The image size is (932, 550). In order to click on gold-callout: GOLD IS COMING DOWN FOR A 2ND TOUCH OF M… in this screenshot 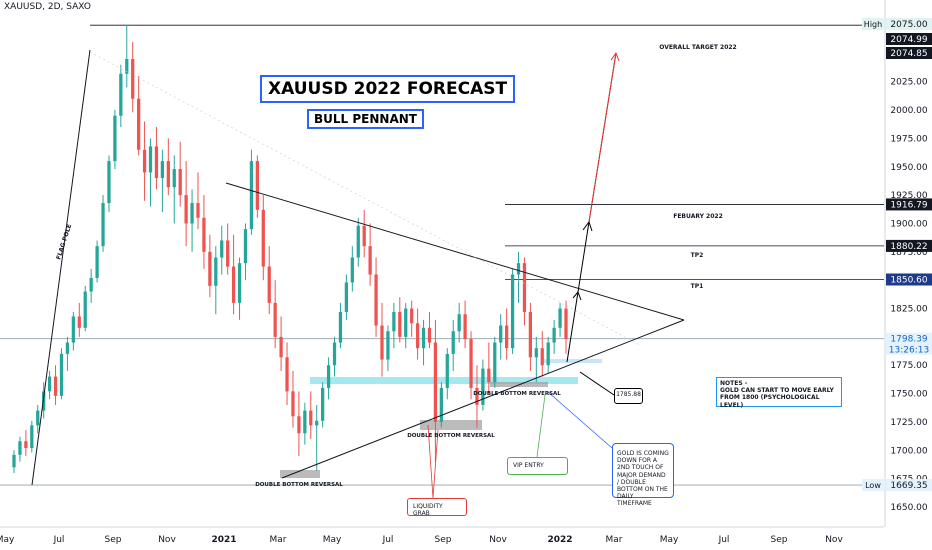, I will do `click(643, 475)`.